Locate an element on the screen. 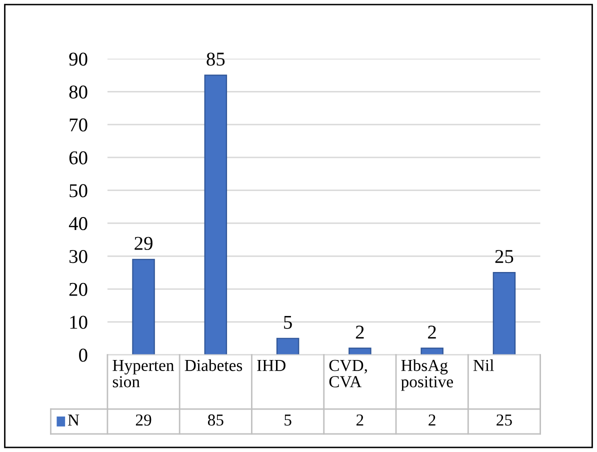  data-label: 29 is located at coordinates (143, 243).